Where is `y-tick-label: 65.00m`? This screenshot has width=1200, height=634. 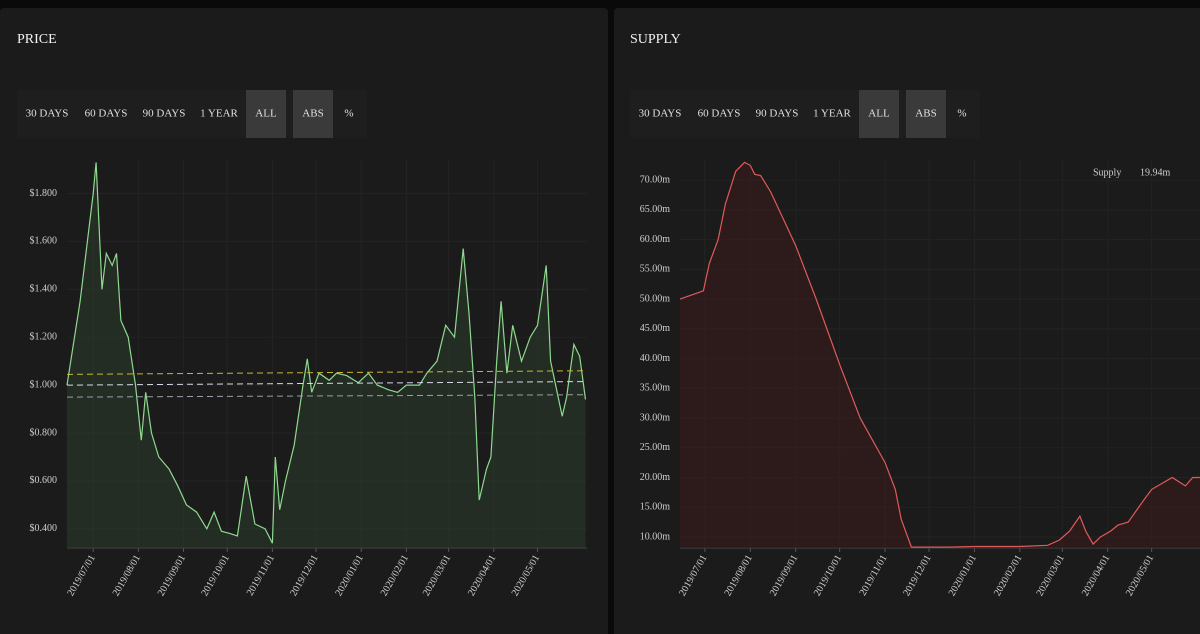 y-tick-label: 65.00m is located at coordinates (655, 209).